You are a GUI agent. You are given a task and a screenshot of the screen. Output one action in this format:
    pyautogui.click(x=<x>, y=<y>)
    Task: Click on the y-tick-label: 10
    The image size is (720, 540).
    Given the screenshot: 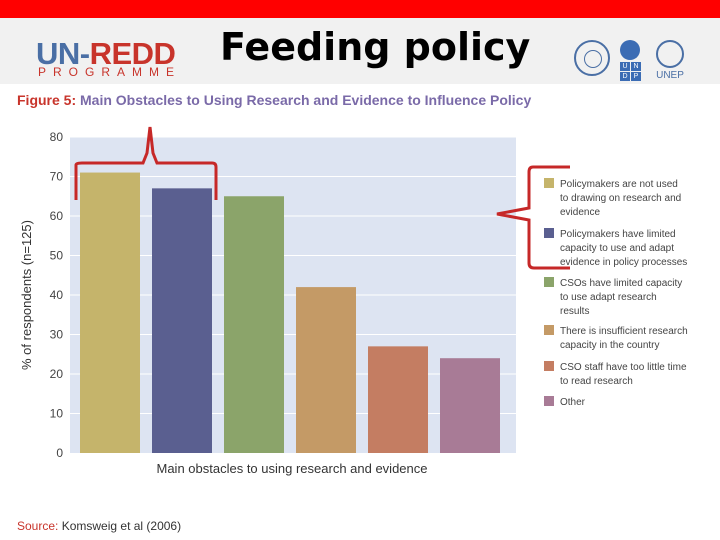 What is the action you would take?
    pyautogui.click(x=57, y=414)
    